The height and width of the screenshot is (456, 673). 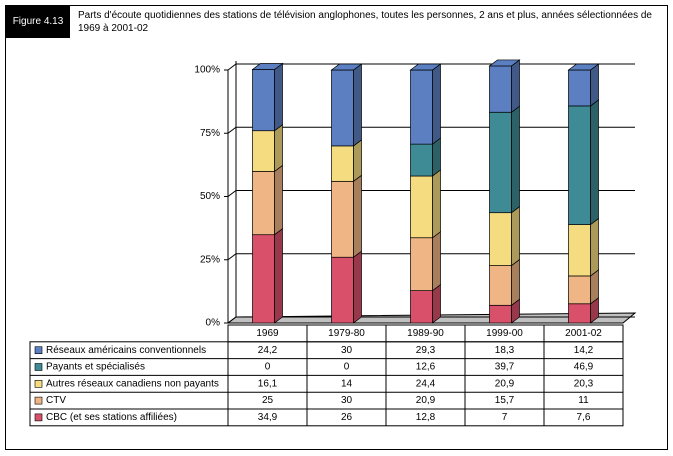 I want to click on table-value: 16,1, so click(x=268, y=383).